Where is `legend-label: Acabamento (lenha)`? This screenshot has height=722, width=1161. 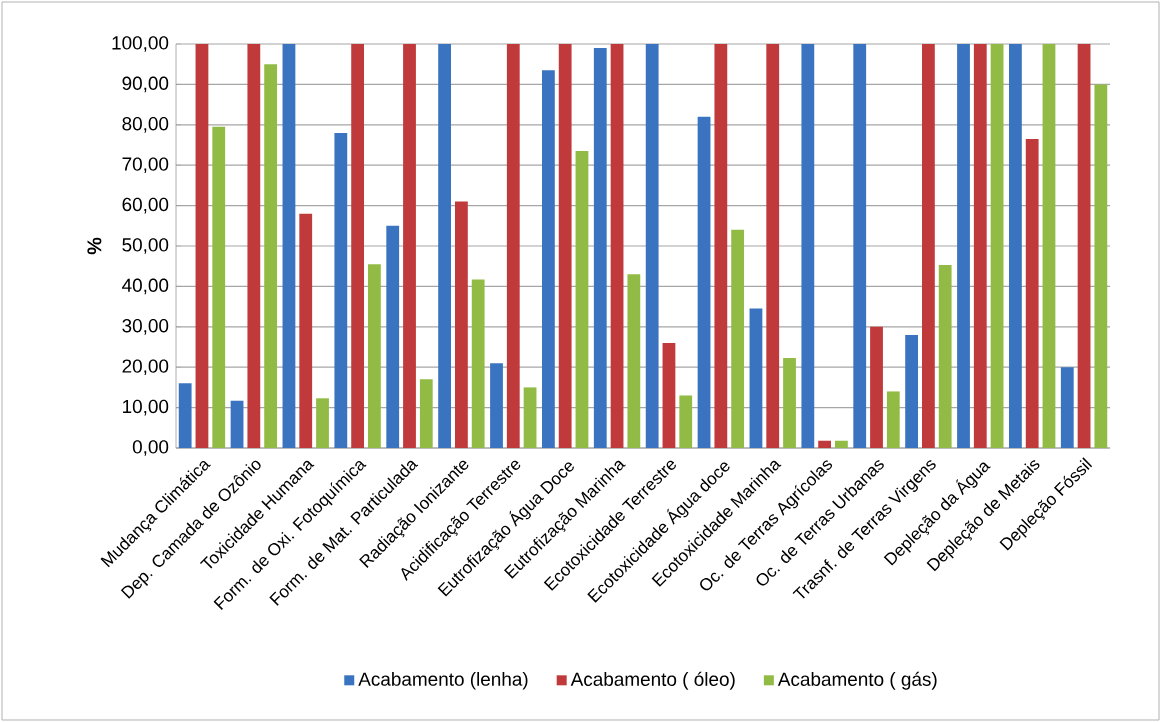 legend-label: Acabamento (lenha) is located at coordinates (443, 680).